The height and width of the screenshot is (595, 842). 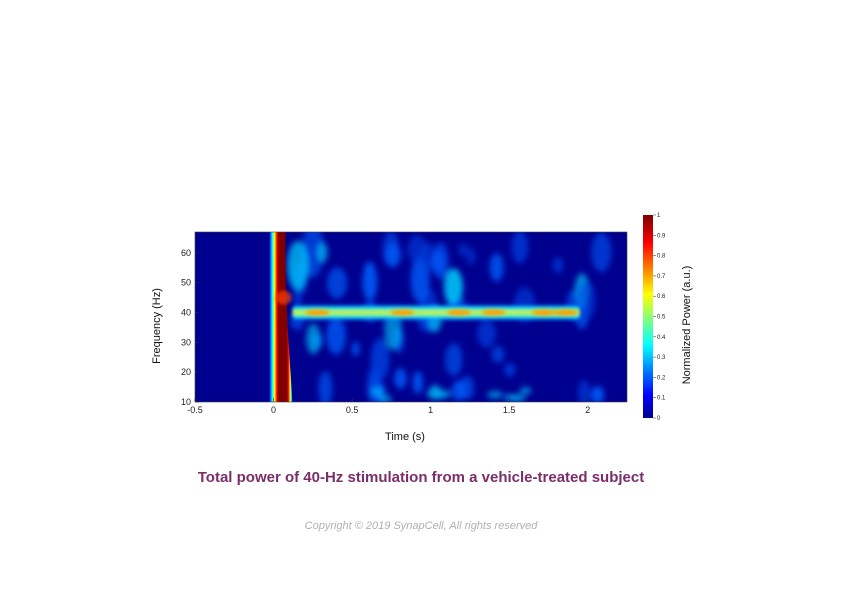 I want to click on spectrogram-plot-area, so click(x=411, y=317).